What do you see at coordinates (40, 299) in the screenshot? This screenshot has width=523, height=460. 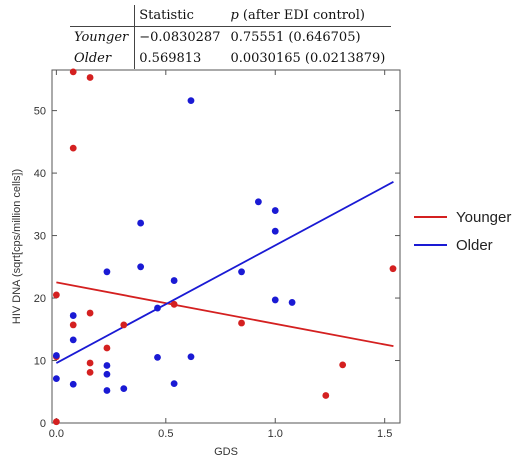 I see `y-tick-label: 20` at bounding box center [40, 299].